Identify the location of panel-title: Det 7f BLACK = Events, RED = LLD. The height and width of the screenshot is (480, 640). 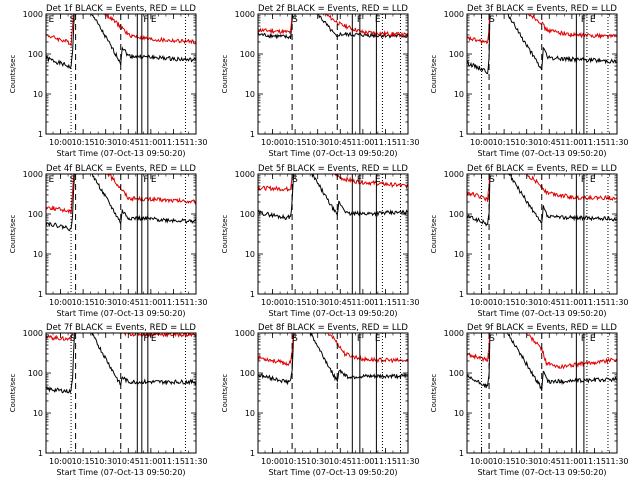
(121, 328).